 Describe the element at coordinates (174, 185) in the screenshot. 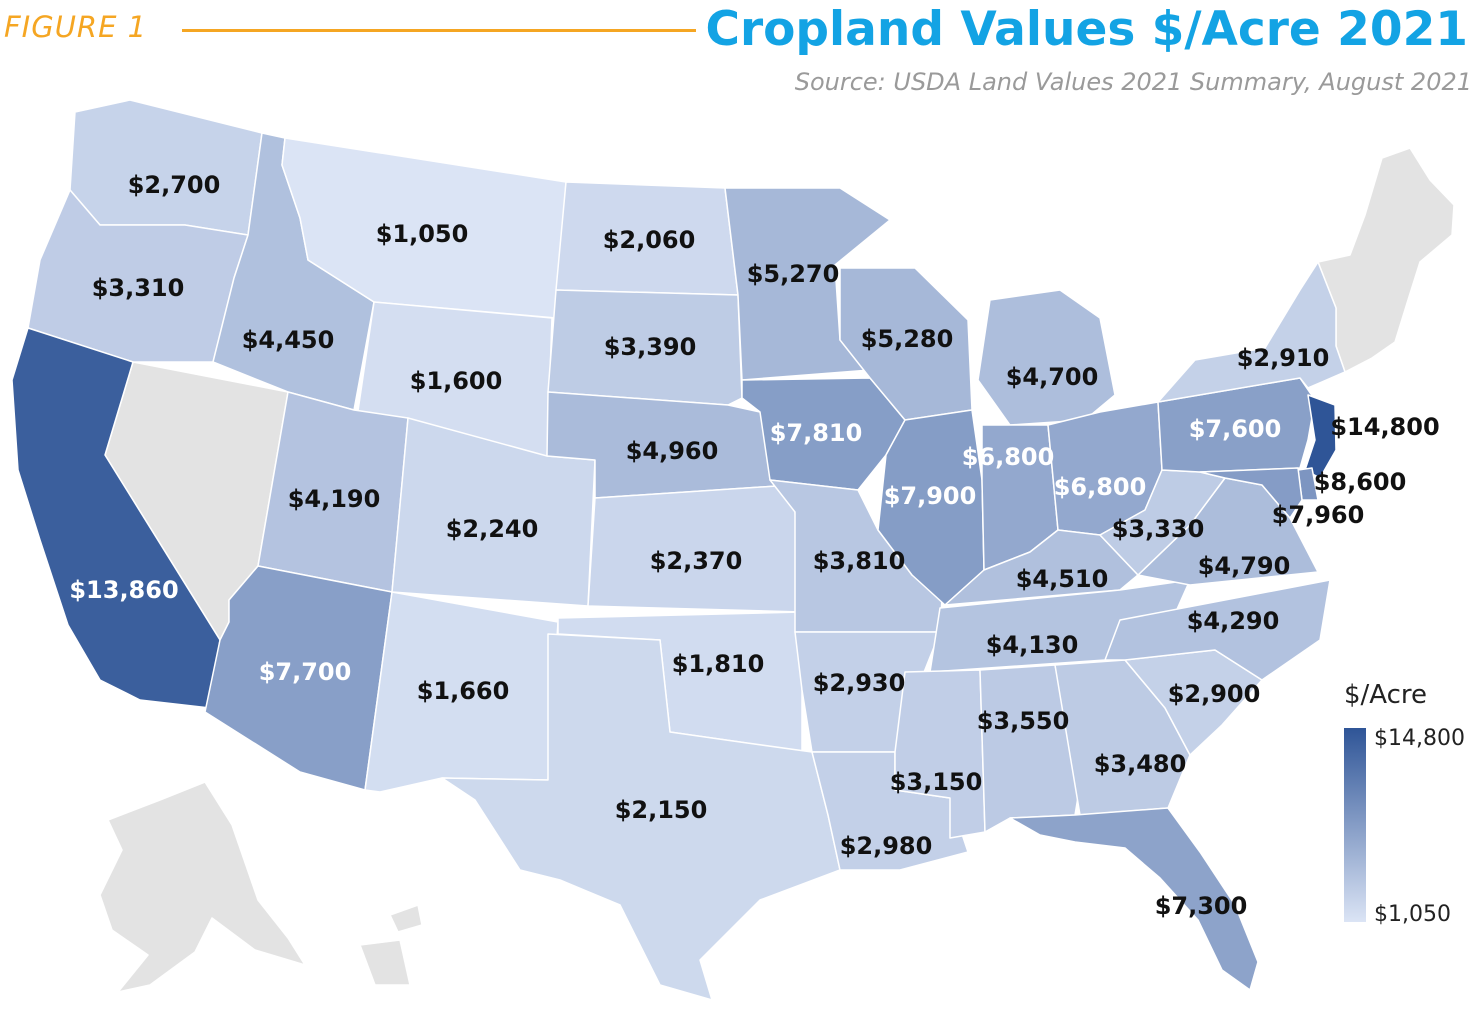

I see `label-WA: $2,700` at that location.